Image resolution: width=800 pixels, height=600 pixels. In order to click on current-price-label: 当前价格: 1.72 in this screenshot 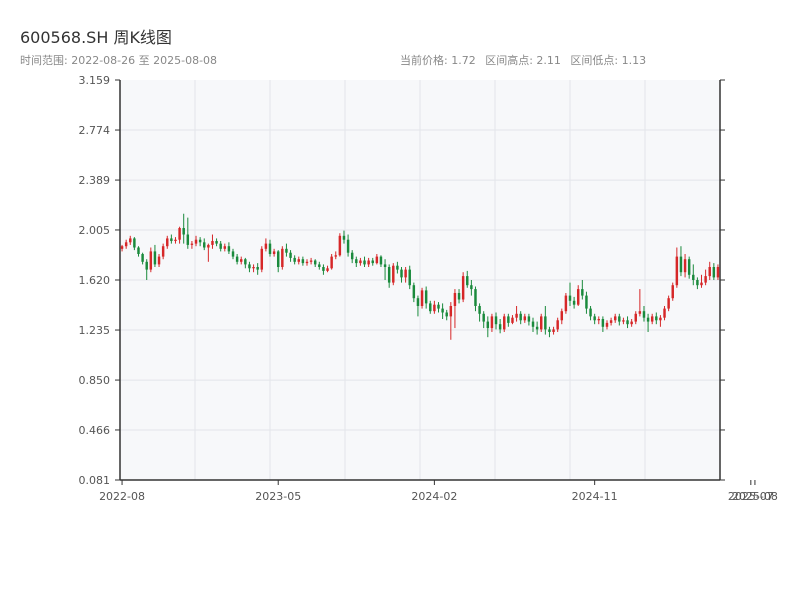, I will do `click(438, 60)`.